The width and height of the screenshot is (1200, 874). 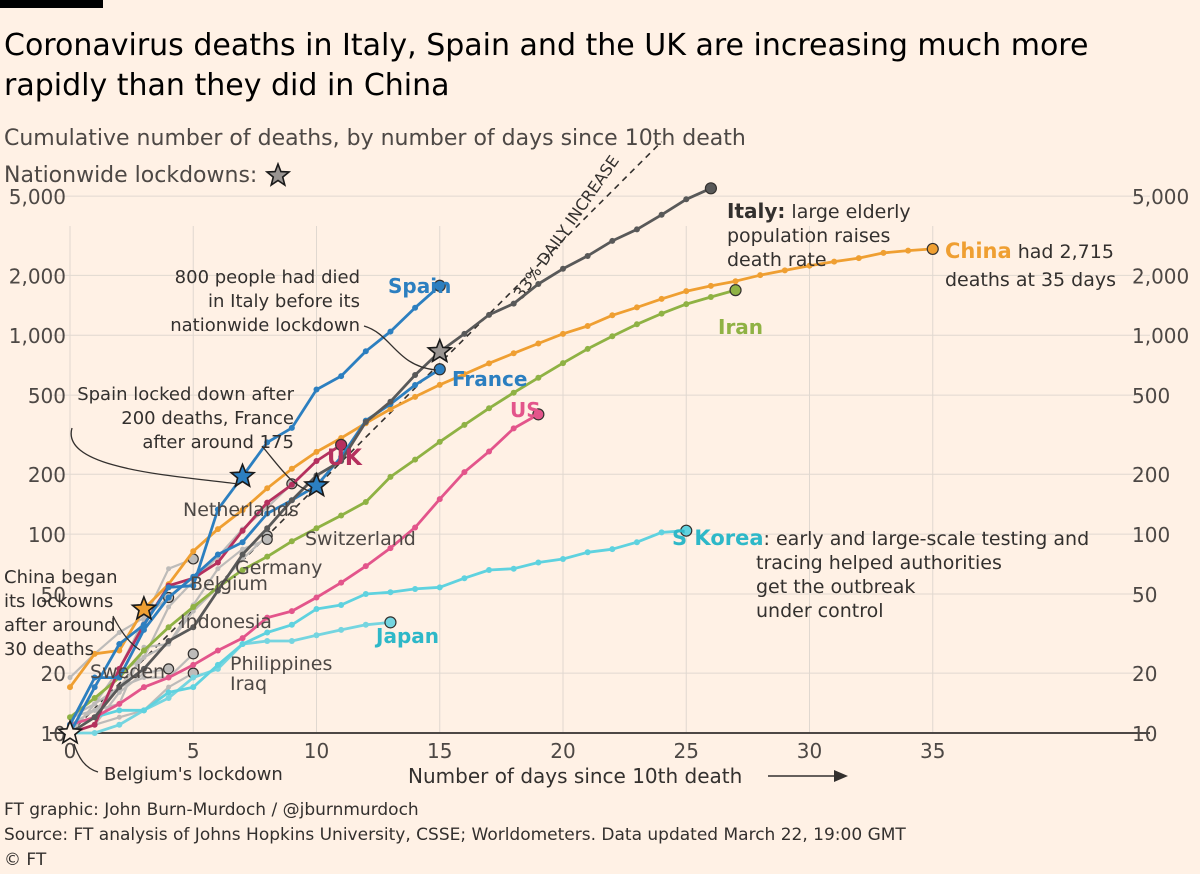 What do you see at coordinates (70, 751) in the screenshot?
I see `x-tick-label: 0` at bounding box center [70, 751].